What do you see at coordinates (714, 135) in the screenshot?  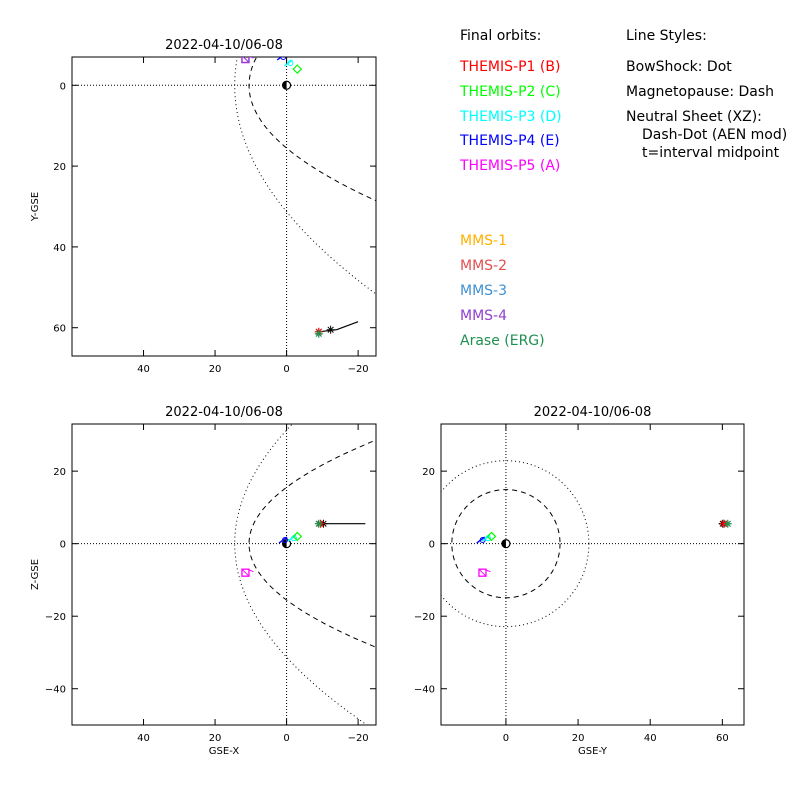 I see `legend-style-dash-dot: Dash-Dot (AEN mod)` at bounding box center [714, 135].